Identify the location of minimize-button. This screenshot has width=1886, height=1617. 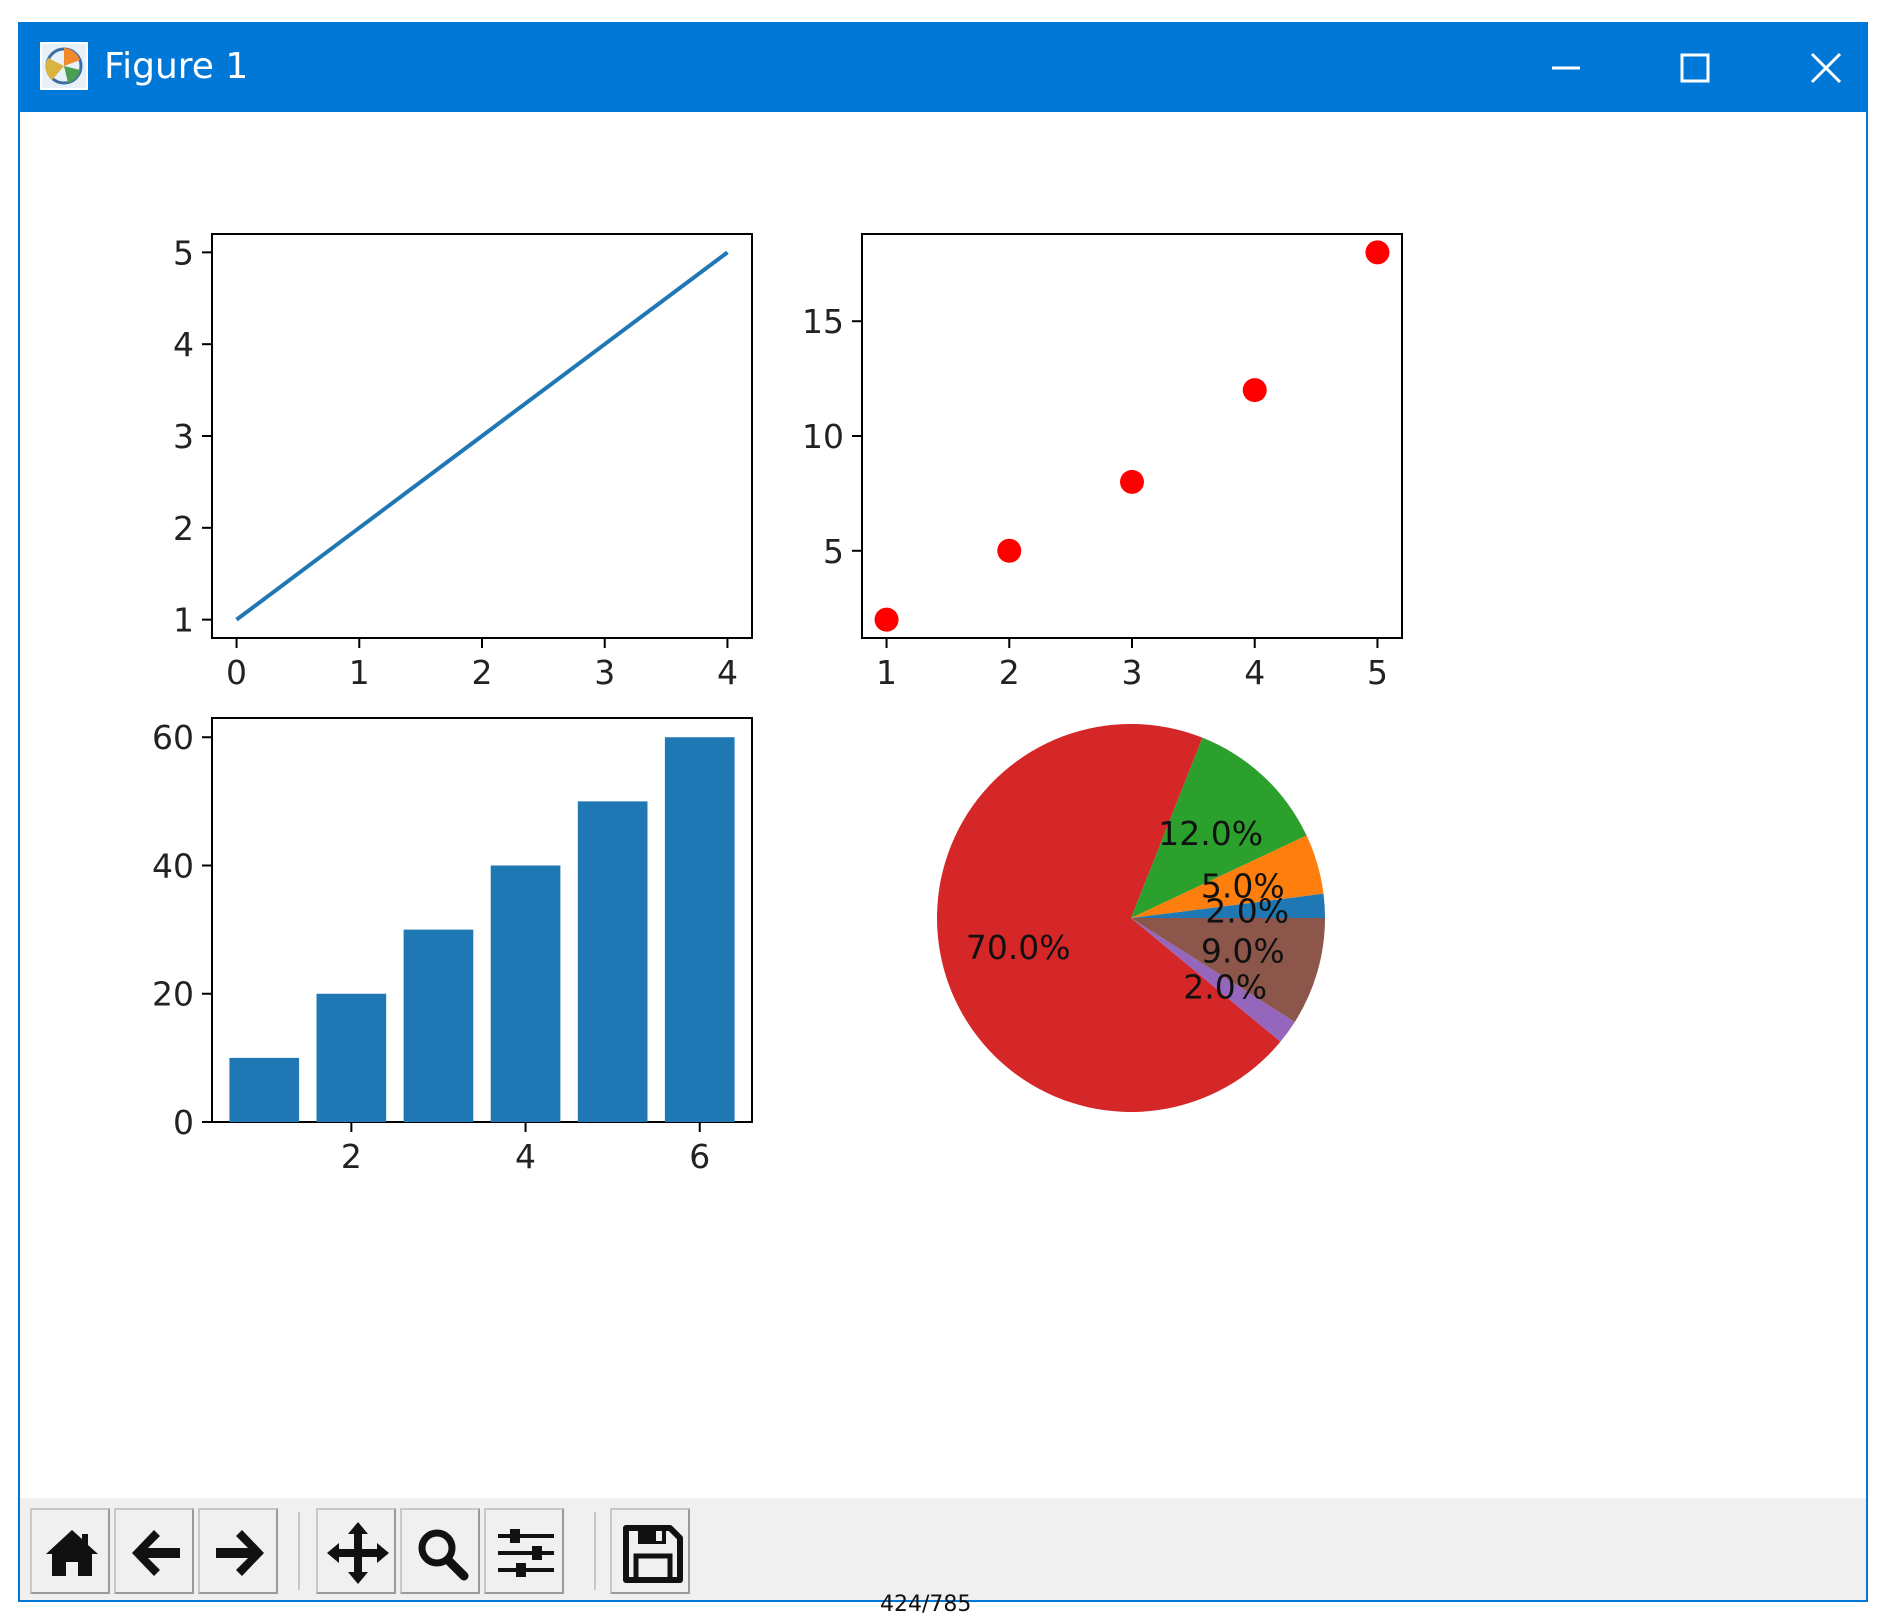
(1565, 68).